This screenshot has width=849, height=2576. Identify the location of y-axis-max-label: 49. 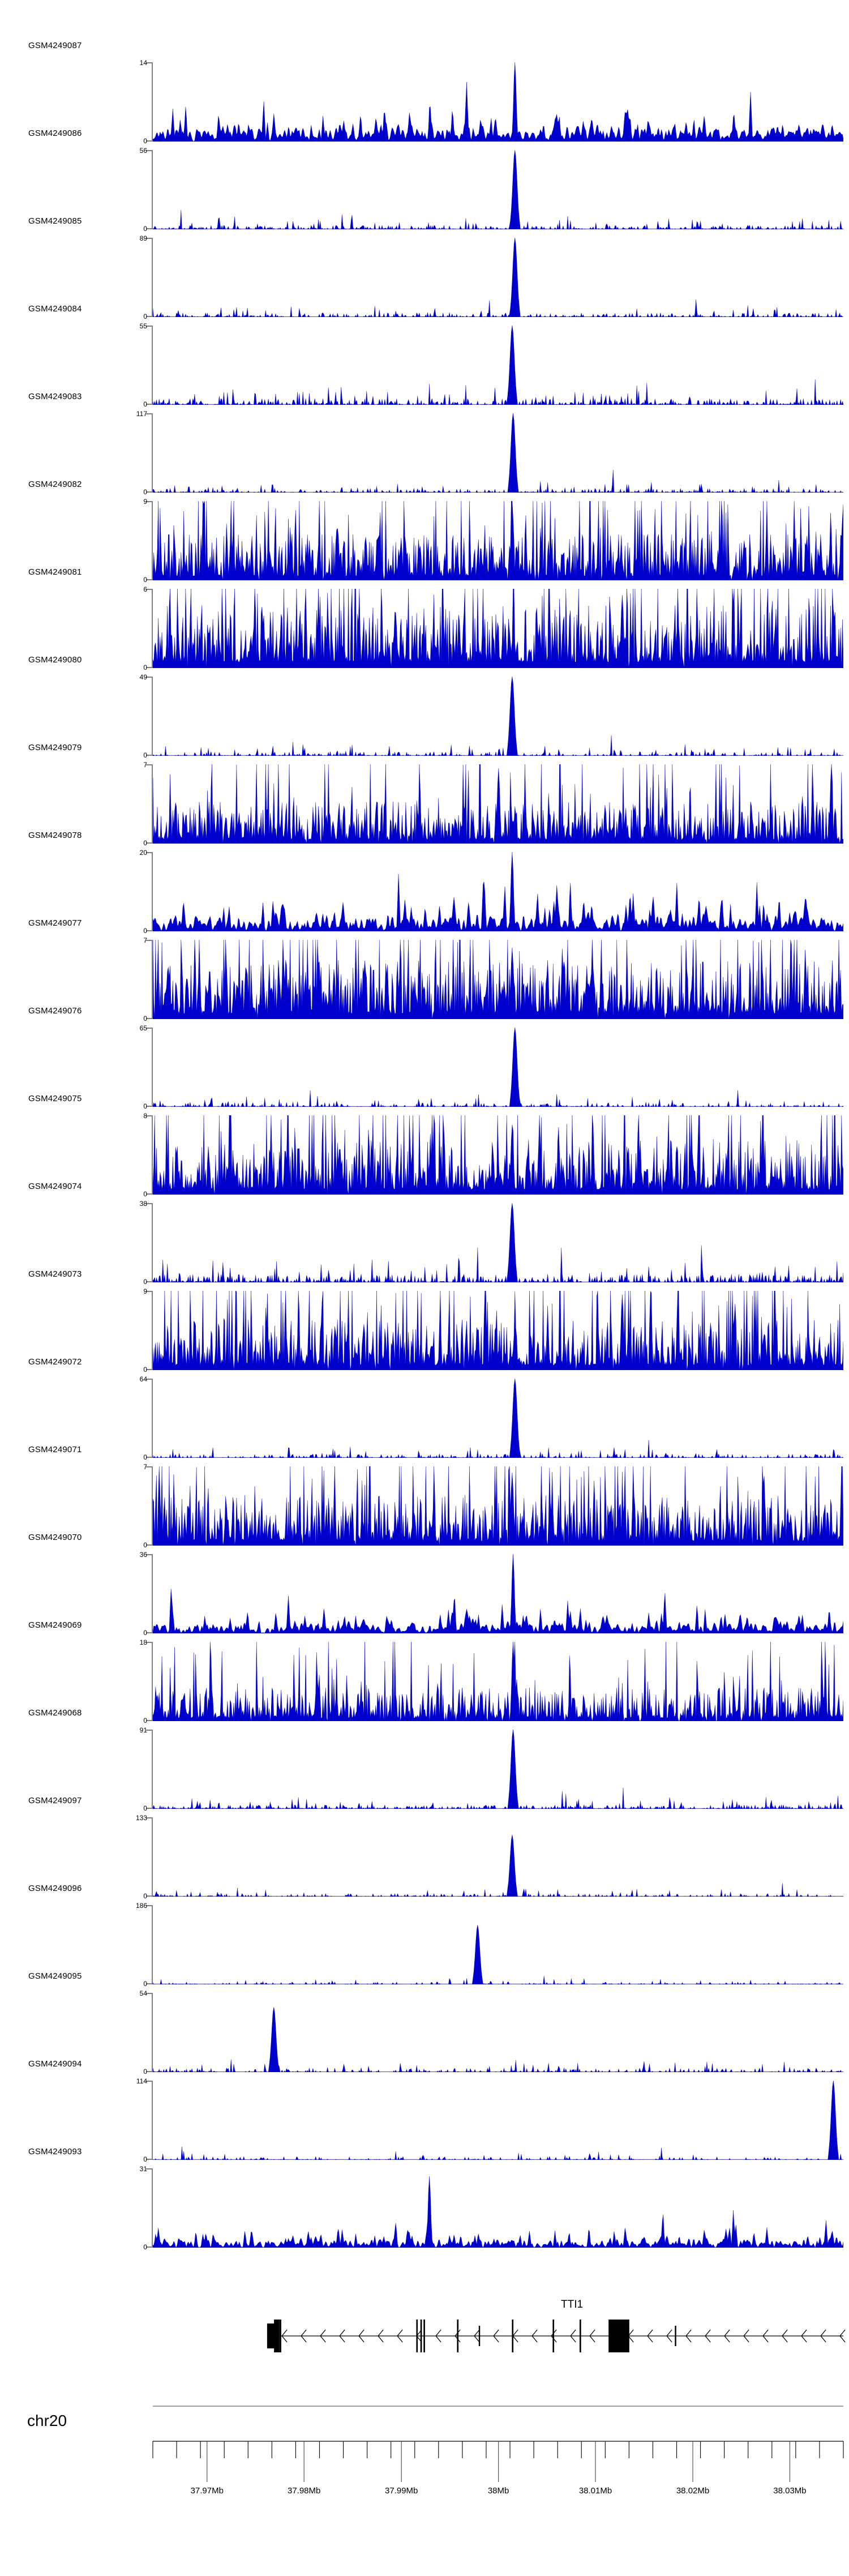
(143, 677).